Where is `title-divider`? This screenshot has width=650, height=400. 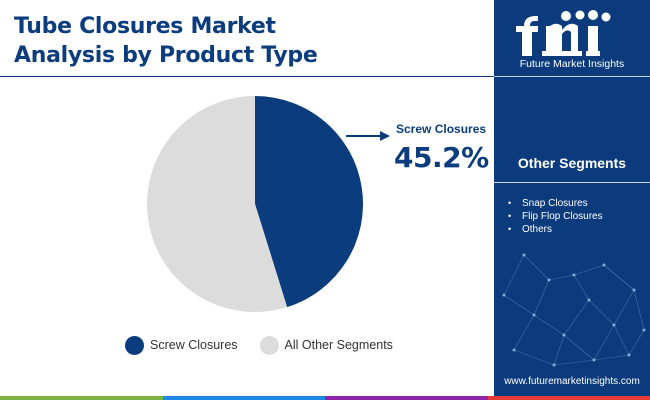
title-divider is located at coordinates (247, 76).